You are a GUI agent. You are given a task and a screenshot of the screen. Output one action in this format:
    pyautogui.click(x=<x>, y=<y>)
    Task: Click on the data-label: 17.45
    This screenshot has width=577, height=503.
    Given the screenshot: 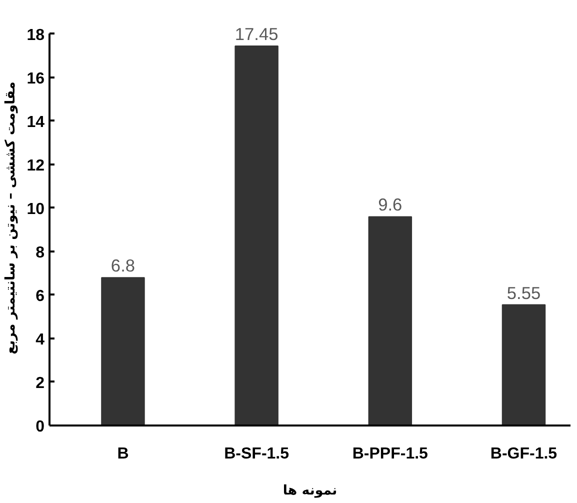 What is the action you would take?
    pyautogui.click(x=256, y=34)
    